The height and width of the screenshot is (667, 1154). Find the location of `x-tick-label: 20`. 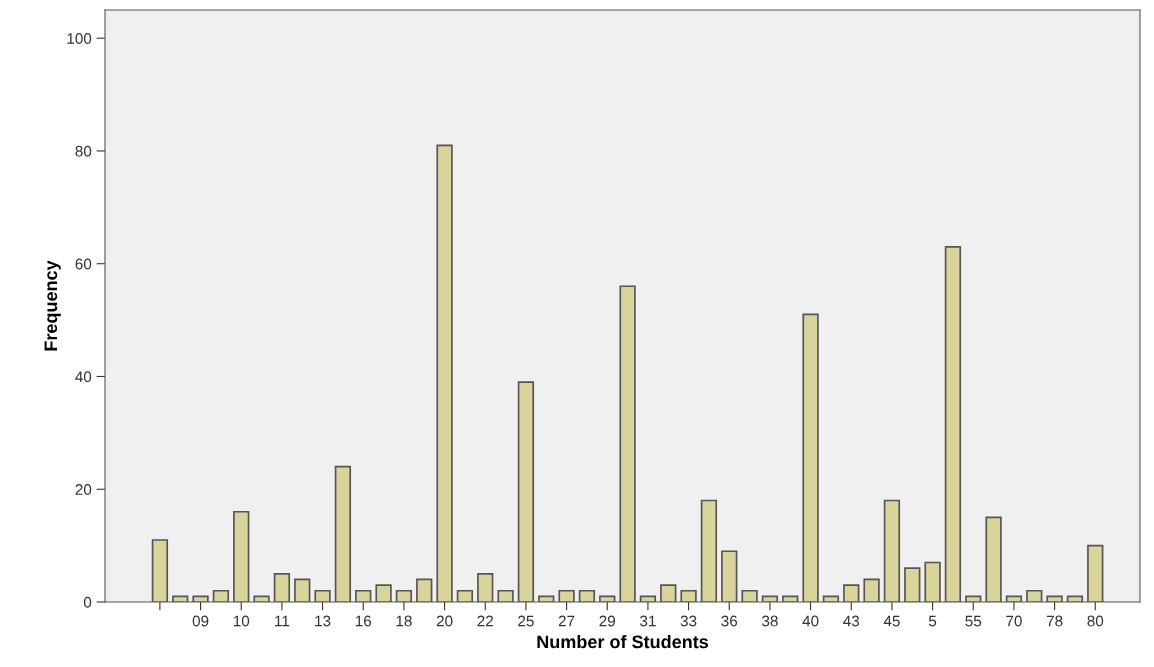

x-tick-label: 20 is located at coordinates (444, 621).